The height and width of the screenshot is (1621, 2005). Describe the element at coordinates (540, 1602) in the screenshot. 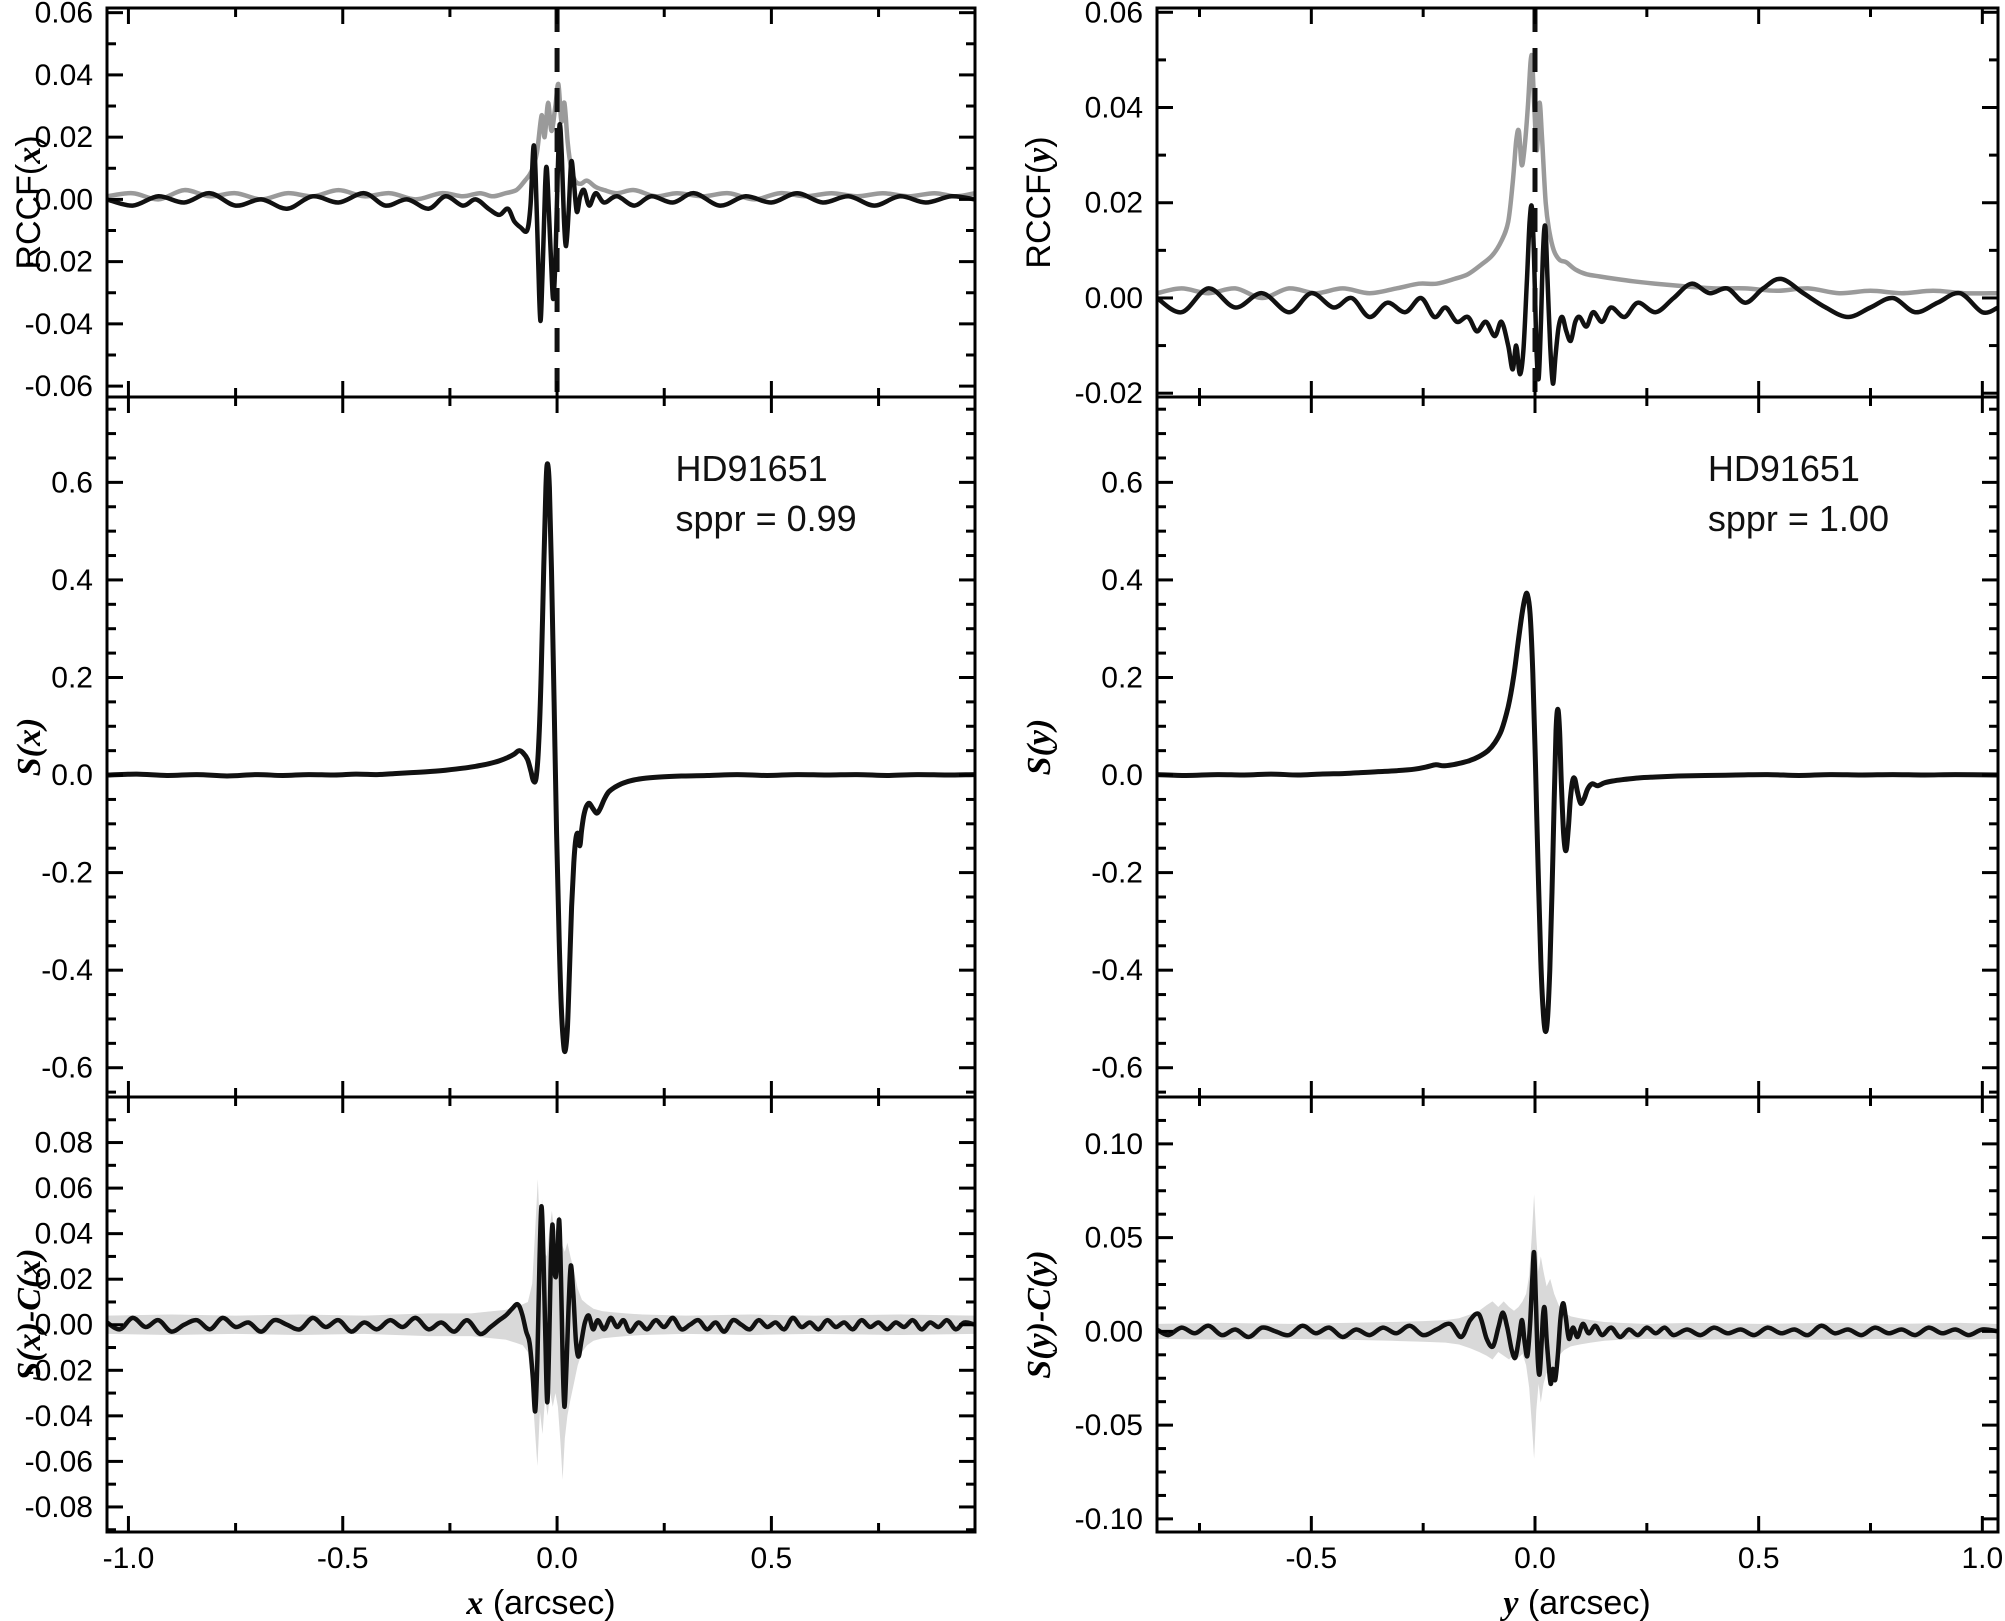

I see `x-axis-title: x (arcsec)` at that location.